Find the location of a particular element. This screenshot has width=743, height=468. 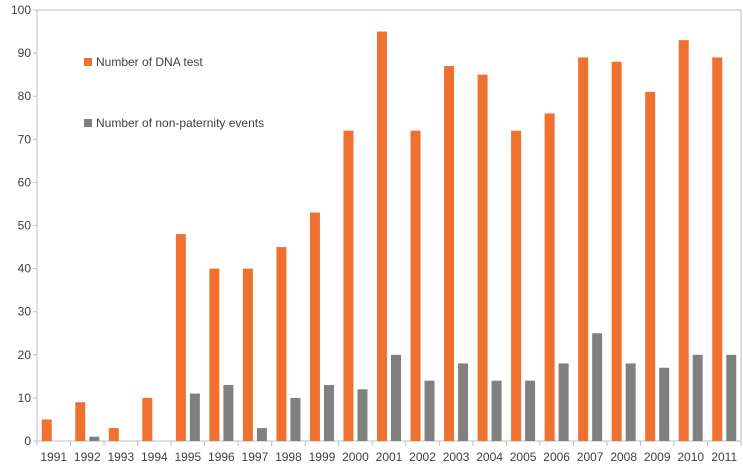

bar-non-paternity-2007 is located at coordinates (597, 387).